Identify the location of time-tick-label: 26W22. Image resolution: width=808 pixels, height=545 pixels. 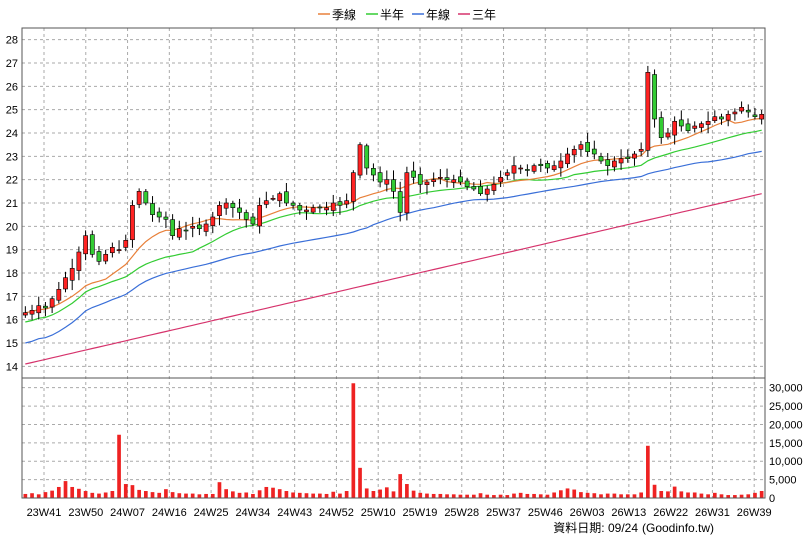
(670, 513).